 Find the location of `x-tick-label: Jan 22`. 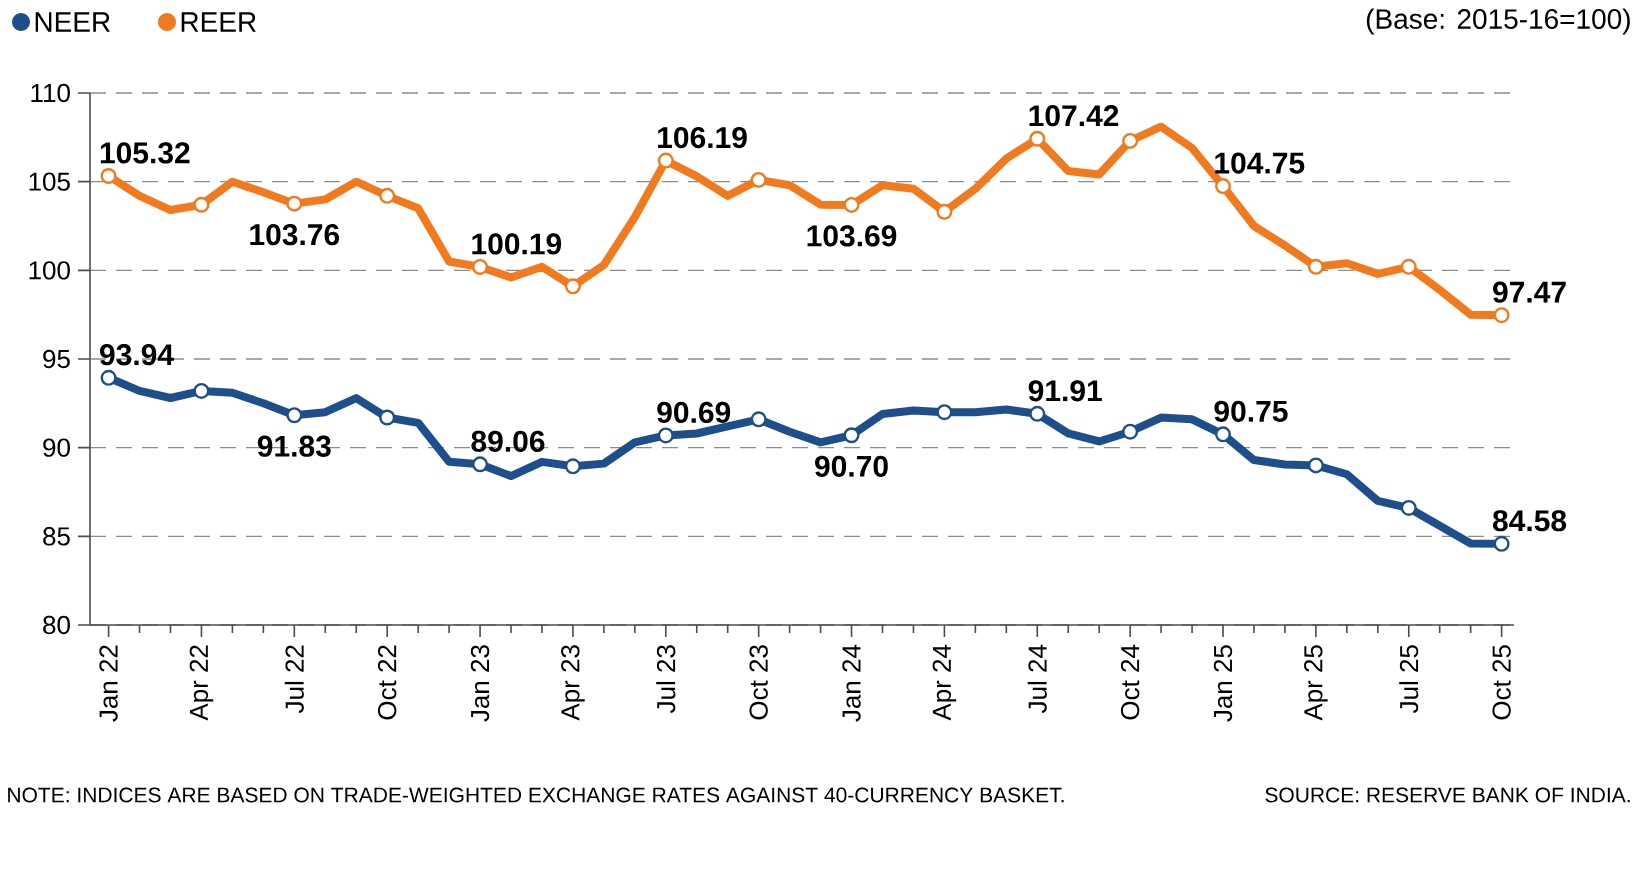

x-tick-label: Jan 22 is located at coordinates (108, 683).